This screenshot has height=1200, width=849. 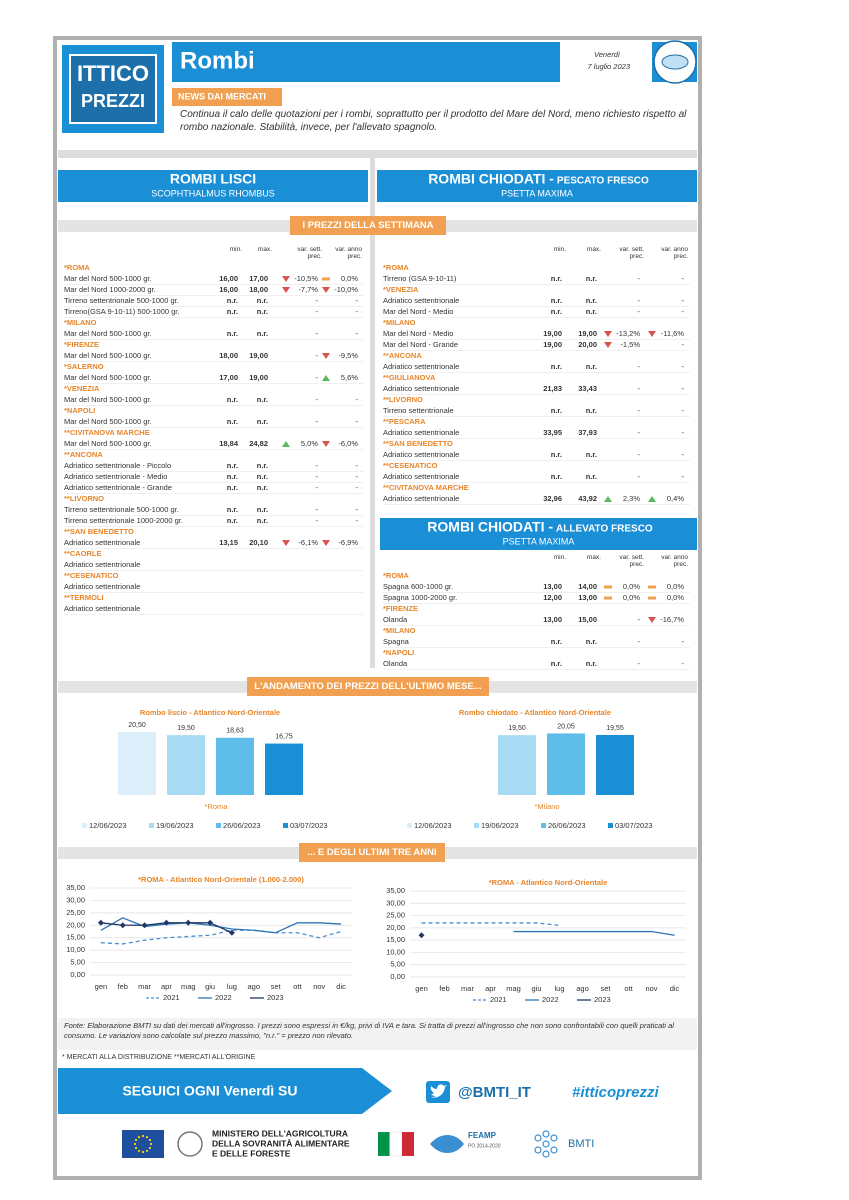 What do you see at coordinates (281, 1143) in the screenshot?
I see `ministry-text: DELLA SOVRANITÀ ALIMENTARE` at bounding box center [281, 1143].